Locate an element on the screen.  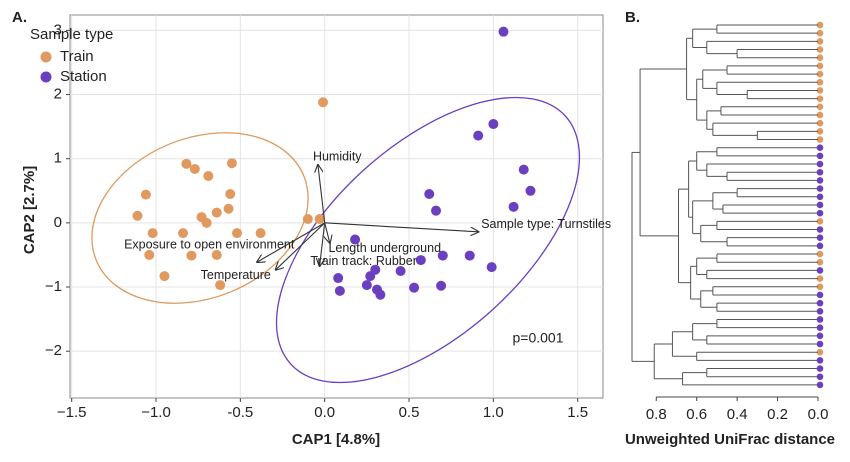
vector-label: Temperature is located at coordinates (236, 275).